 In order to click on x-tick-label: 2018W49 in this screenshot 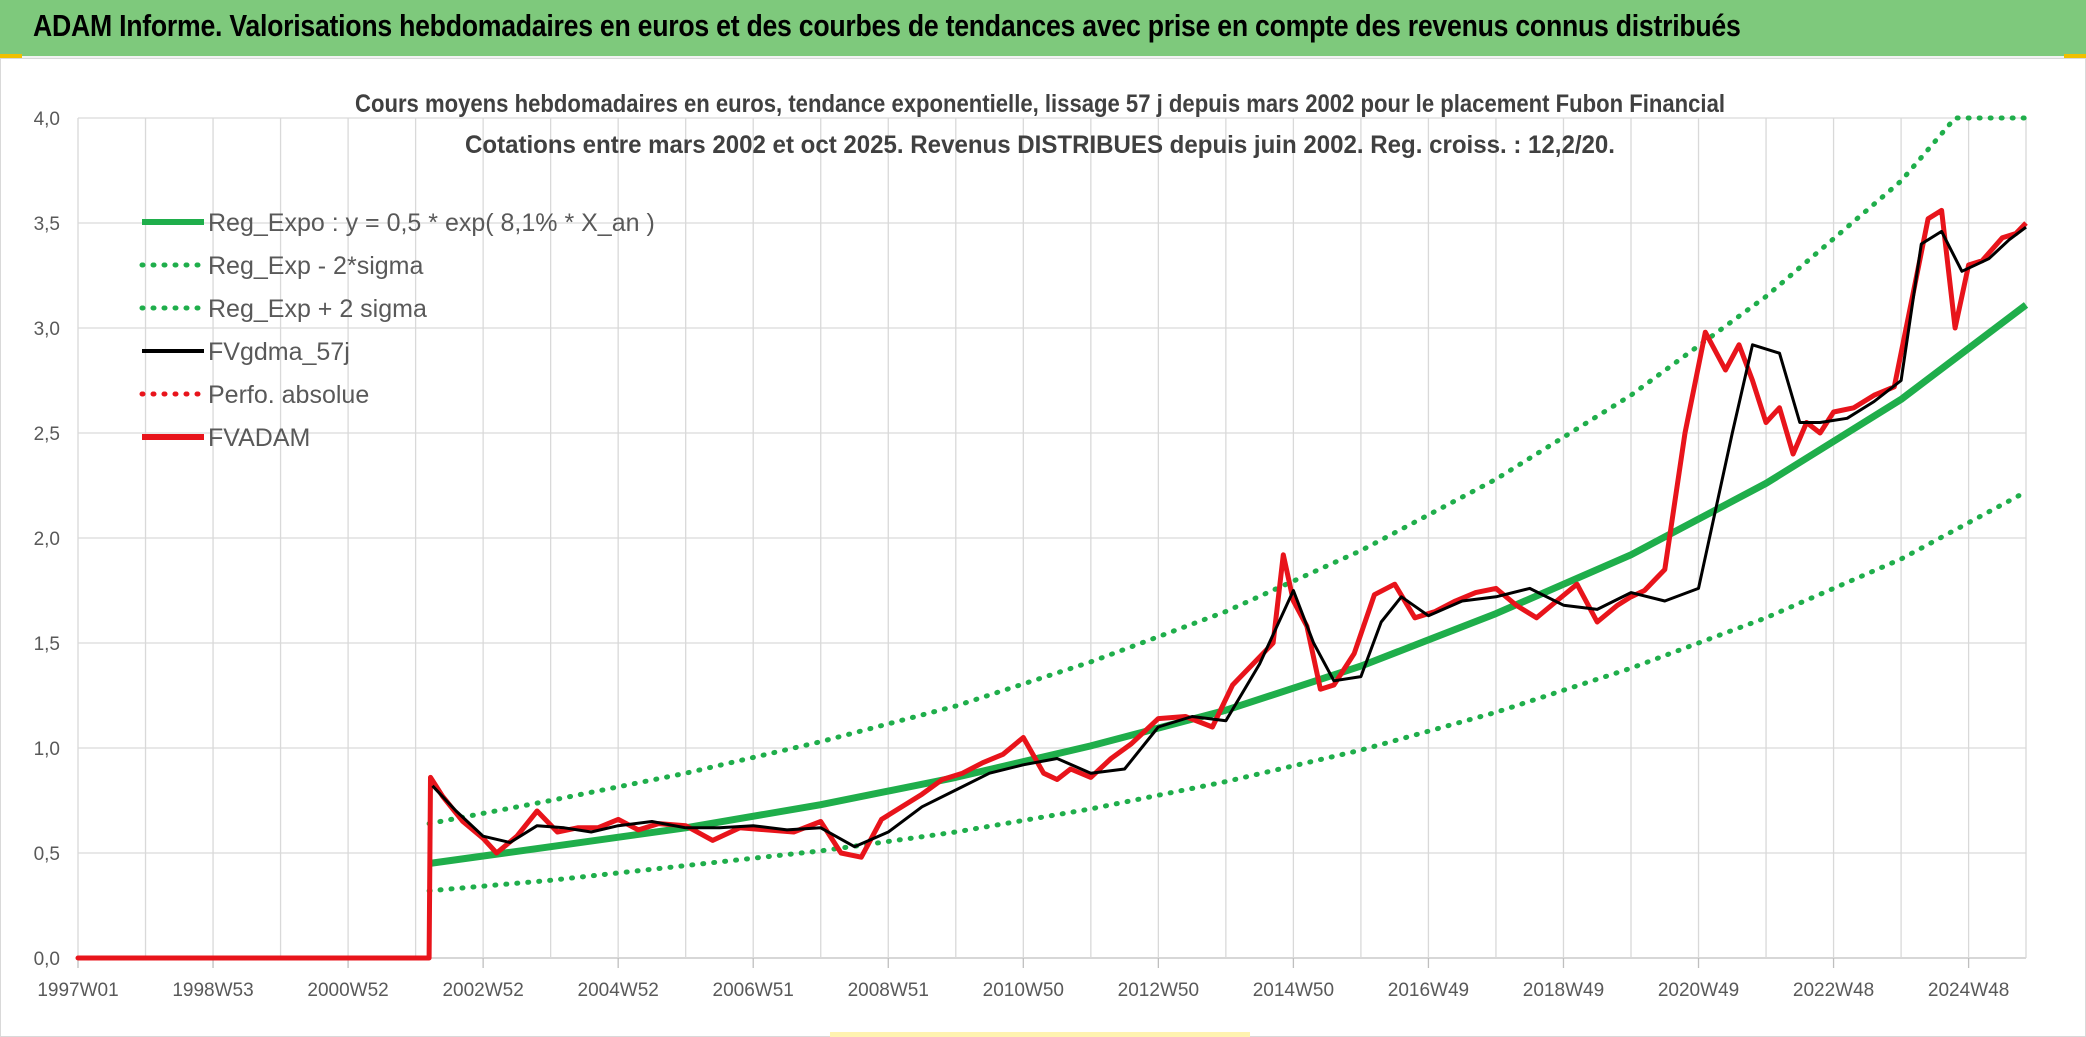, I will do `click(1563, 990)`.